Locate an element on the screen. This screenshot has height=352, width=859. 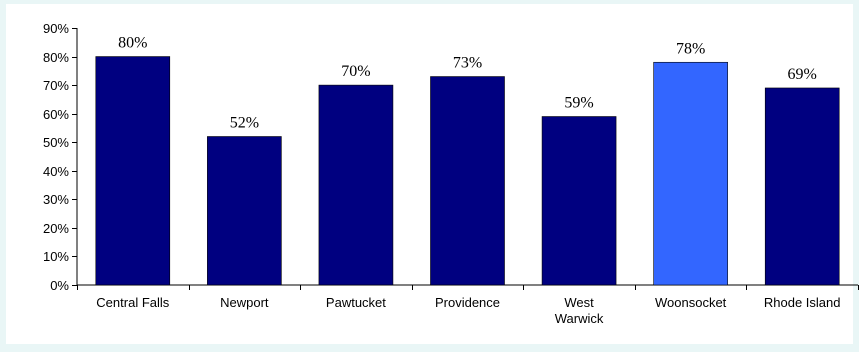
y-tick-label: 60% is located at coordinates (56, 114).